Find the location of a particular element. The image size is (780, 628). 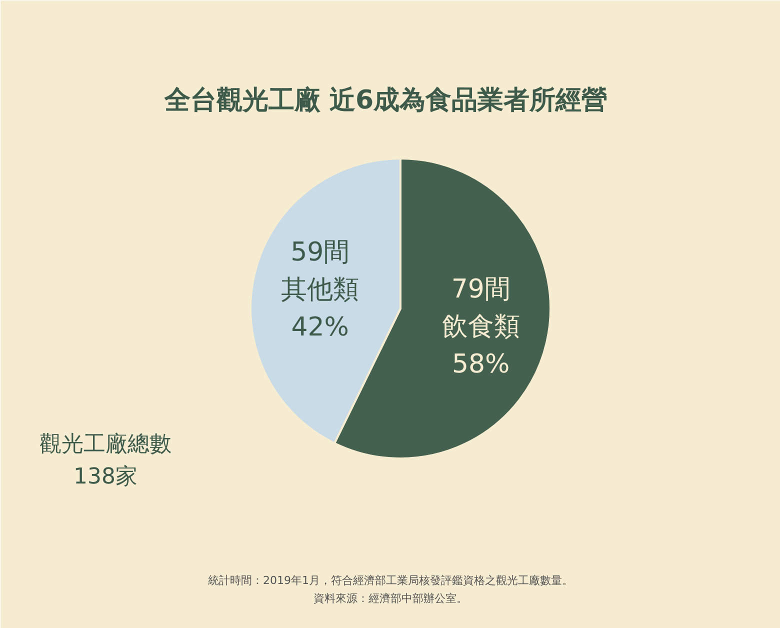

slice-label: 飲食類 is located at coordinates (481, 327).